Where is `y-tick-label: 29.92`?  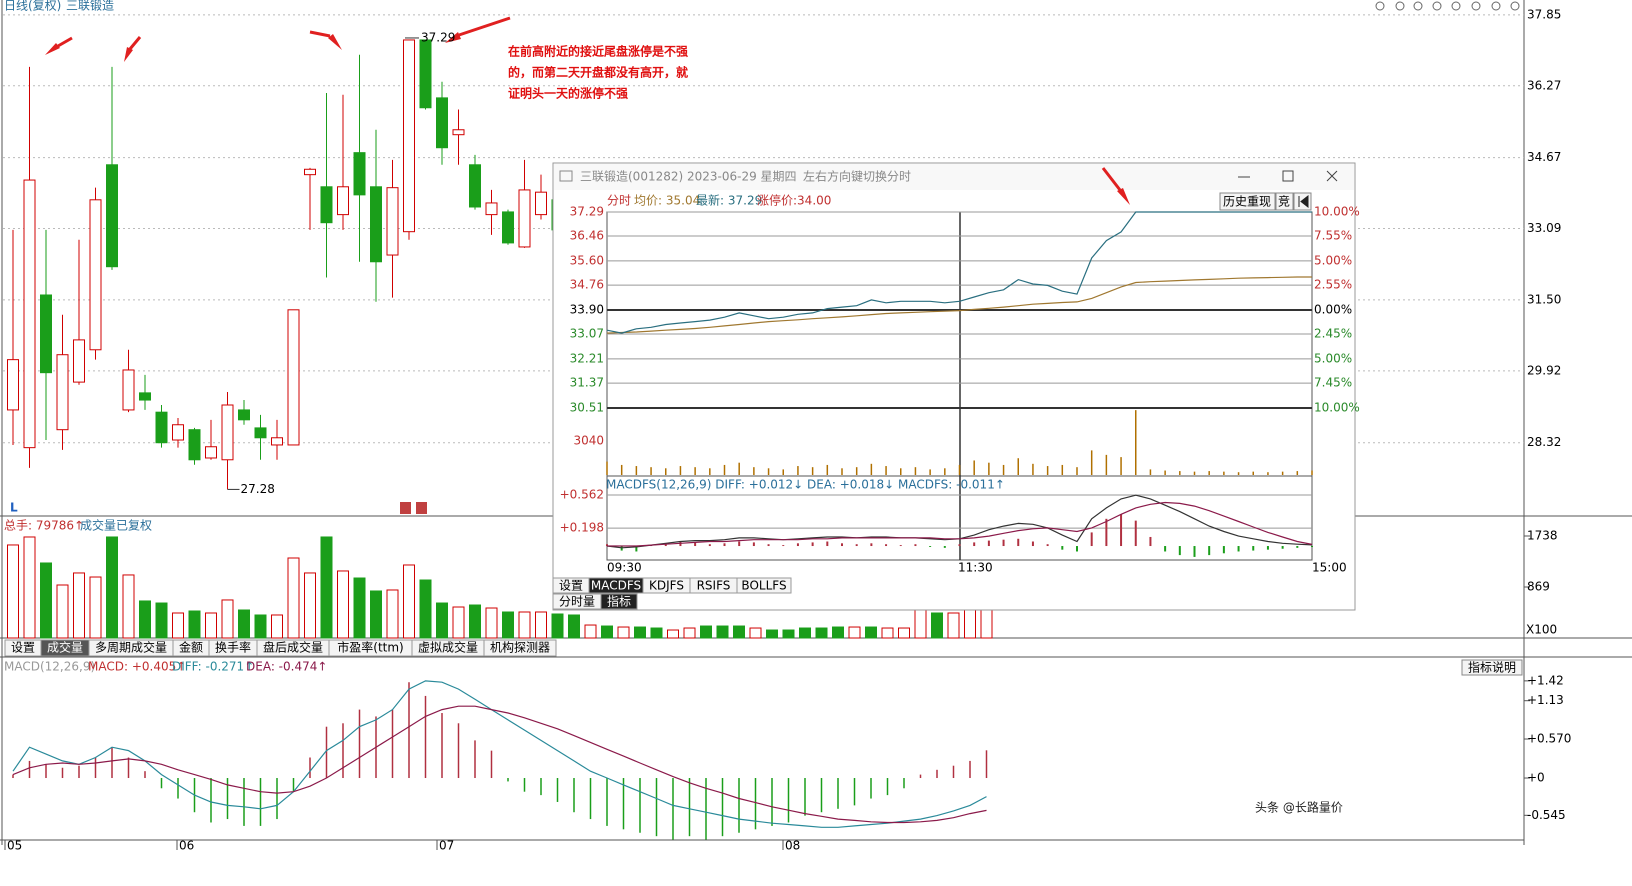 y-tick-label: 29.92 is located at coordinates (1544, 370).